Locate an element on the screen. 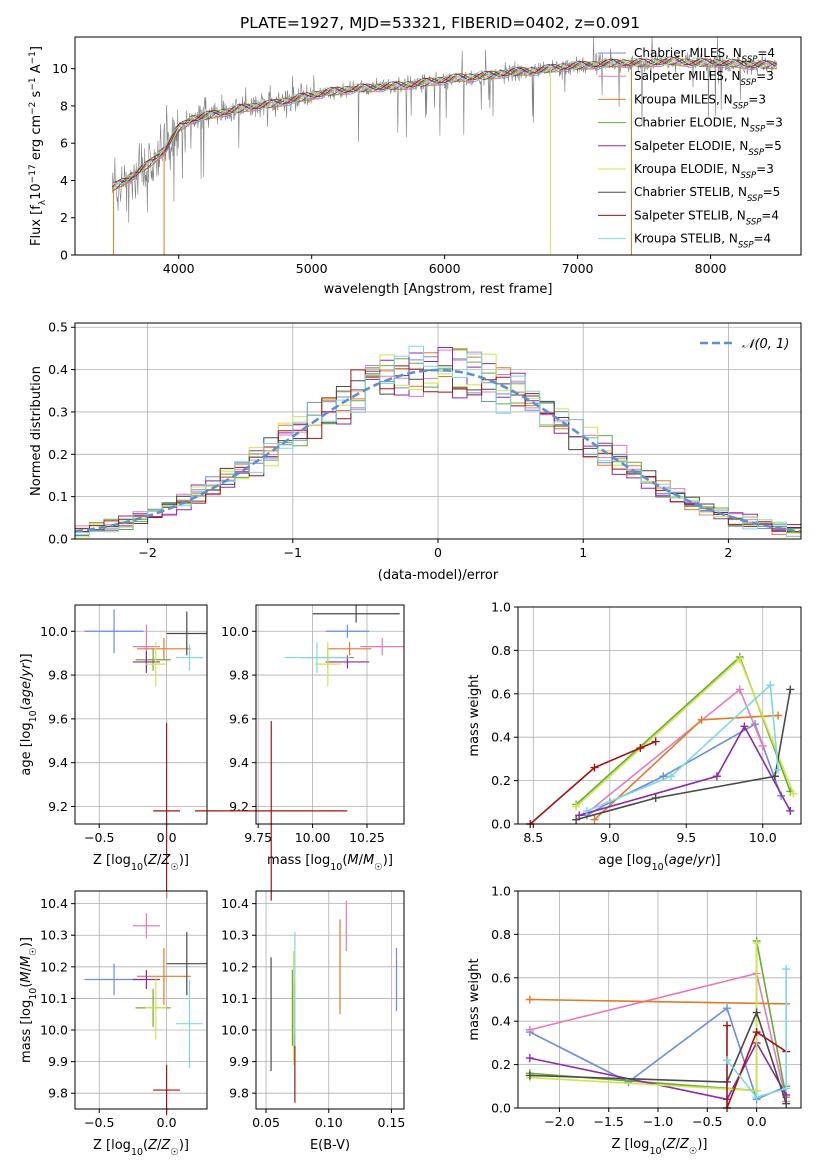  residual-histogram is located at coordinates (438, 445).